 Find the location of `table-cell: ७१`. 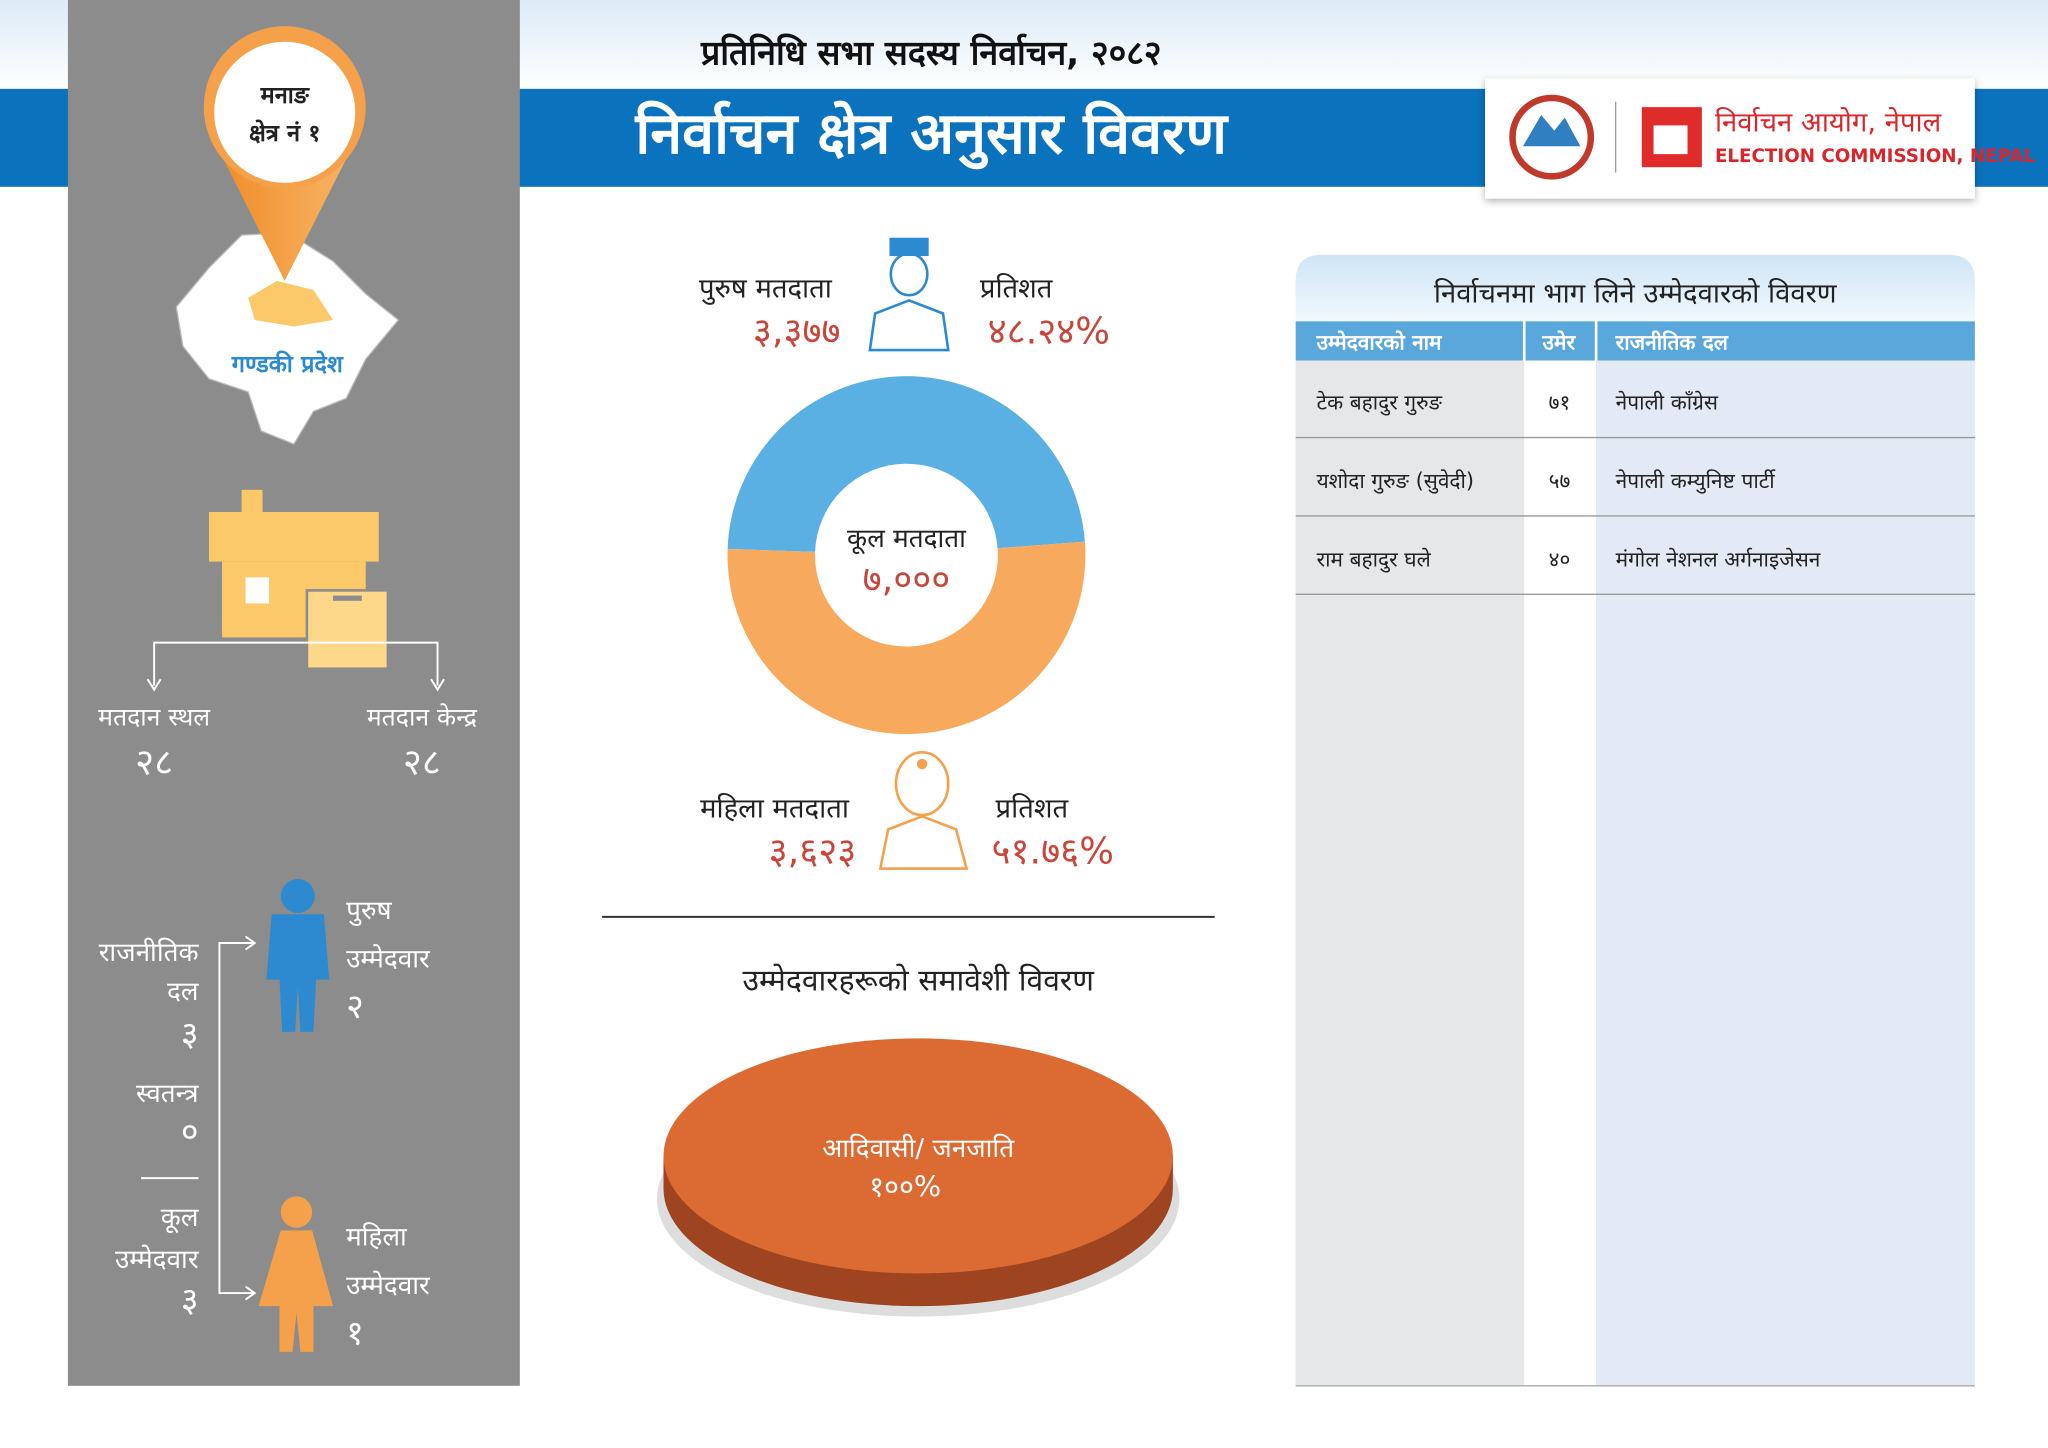

table-cell: ७१ is located at coordinates (1560, 403).